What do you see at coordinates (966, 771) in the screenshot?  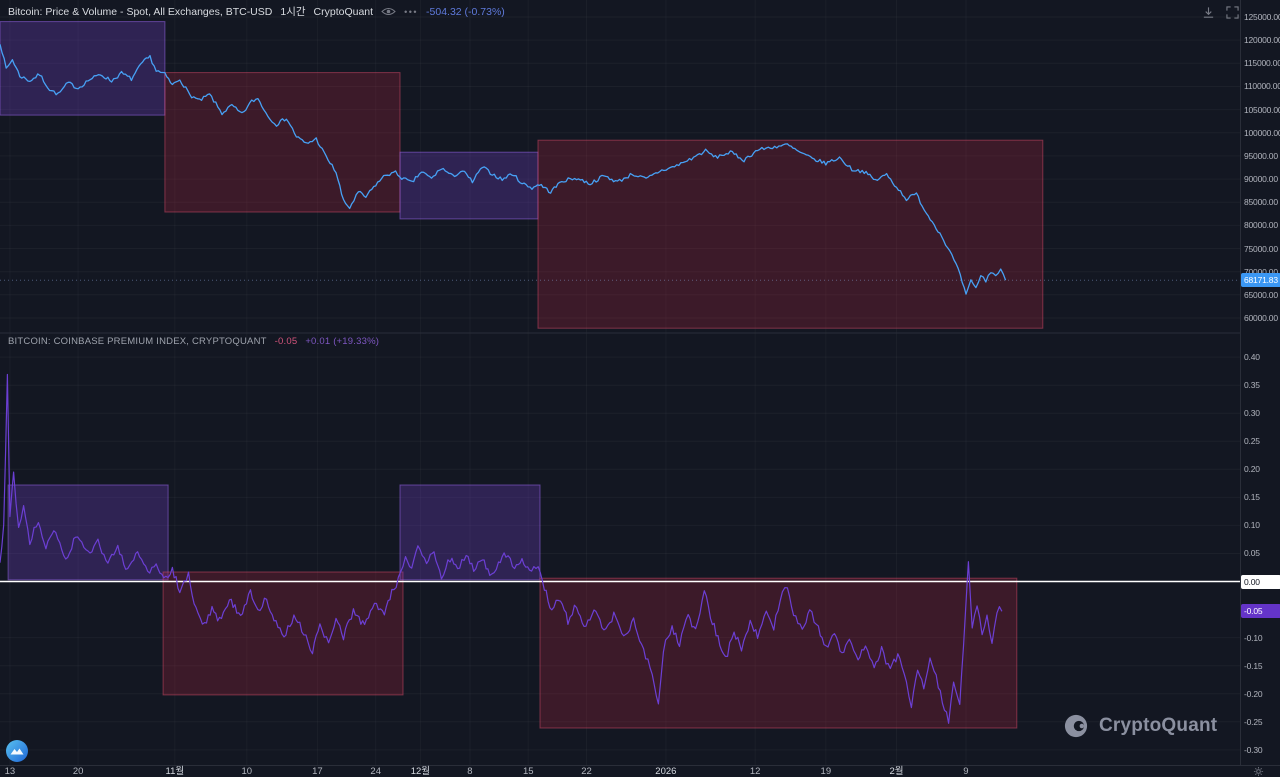 I see `time-tick-label: 9` at bounding box center [966, 771].